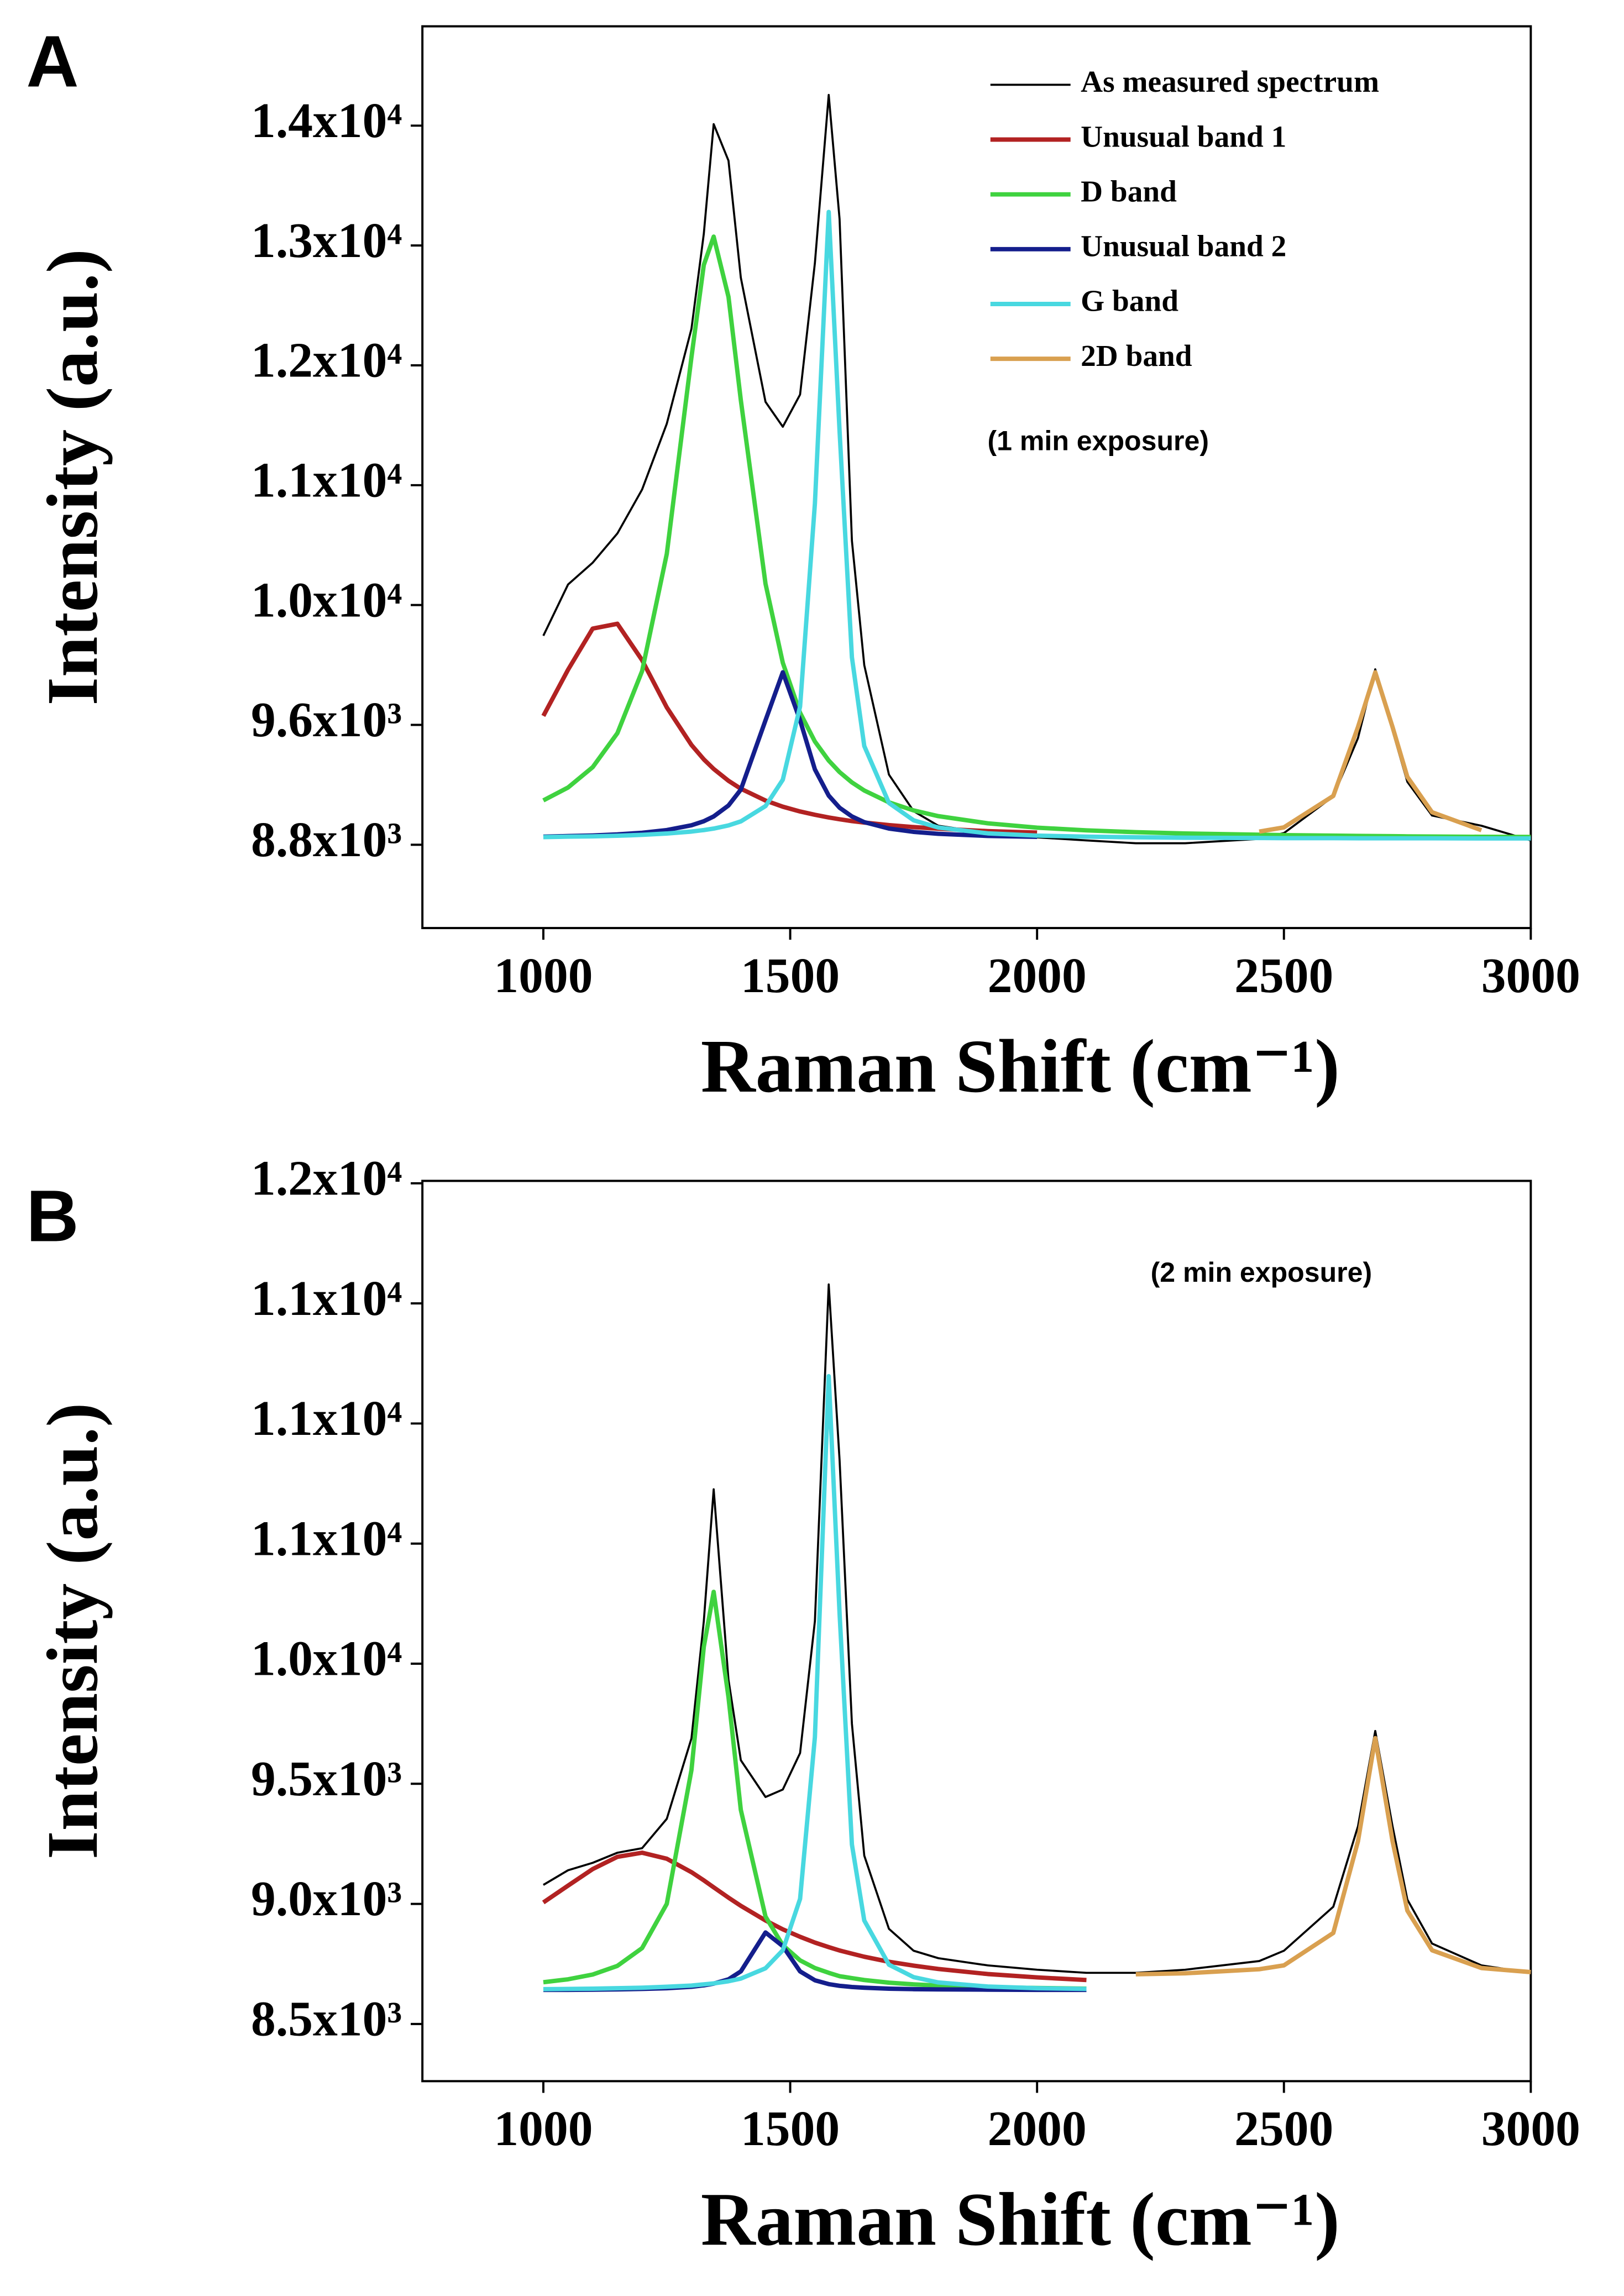 This screenshot has width=1624, height=2296. What do you see at coordinates (52, 1215) in the screenshot?
I see `panel-label: B` at bounding box center [52, 1215].